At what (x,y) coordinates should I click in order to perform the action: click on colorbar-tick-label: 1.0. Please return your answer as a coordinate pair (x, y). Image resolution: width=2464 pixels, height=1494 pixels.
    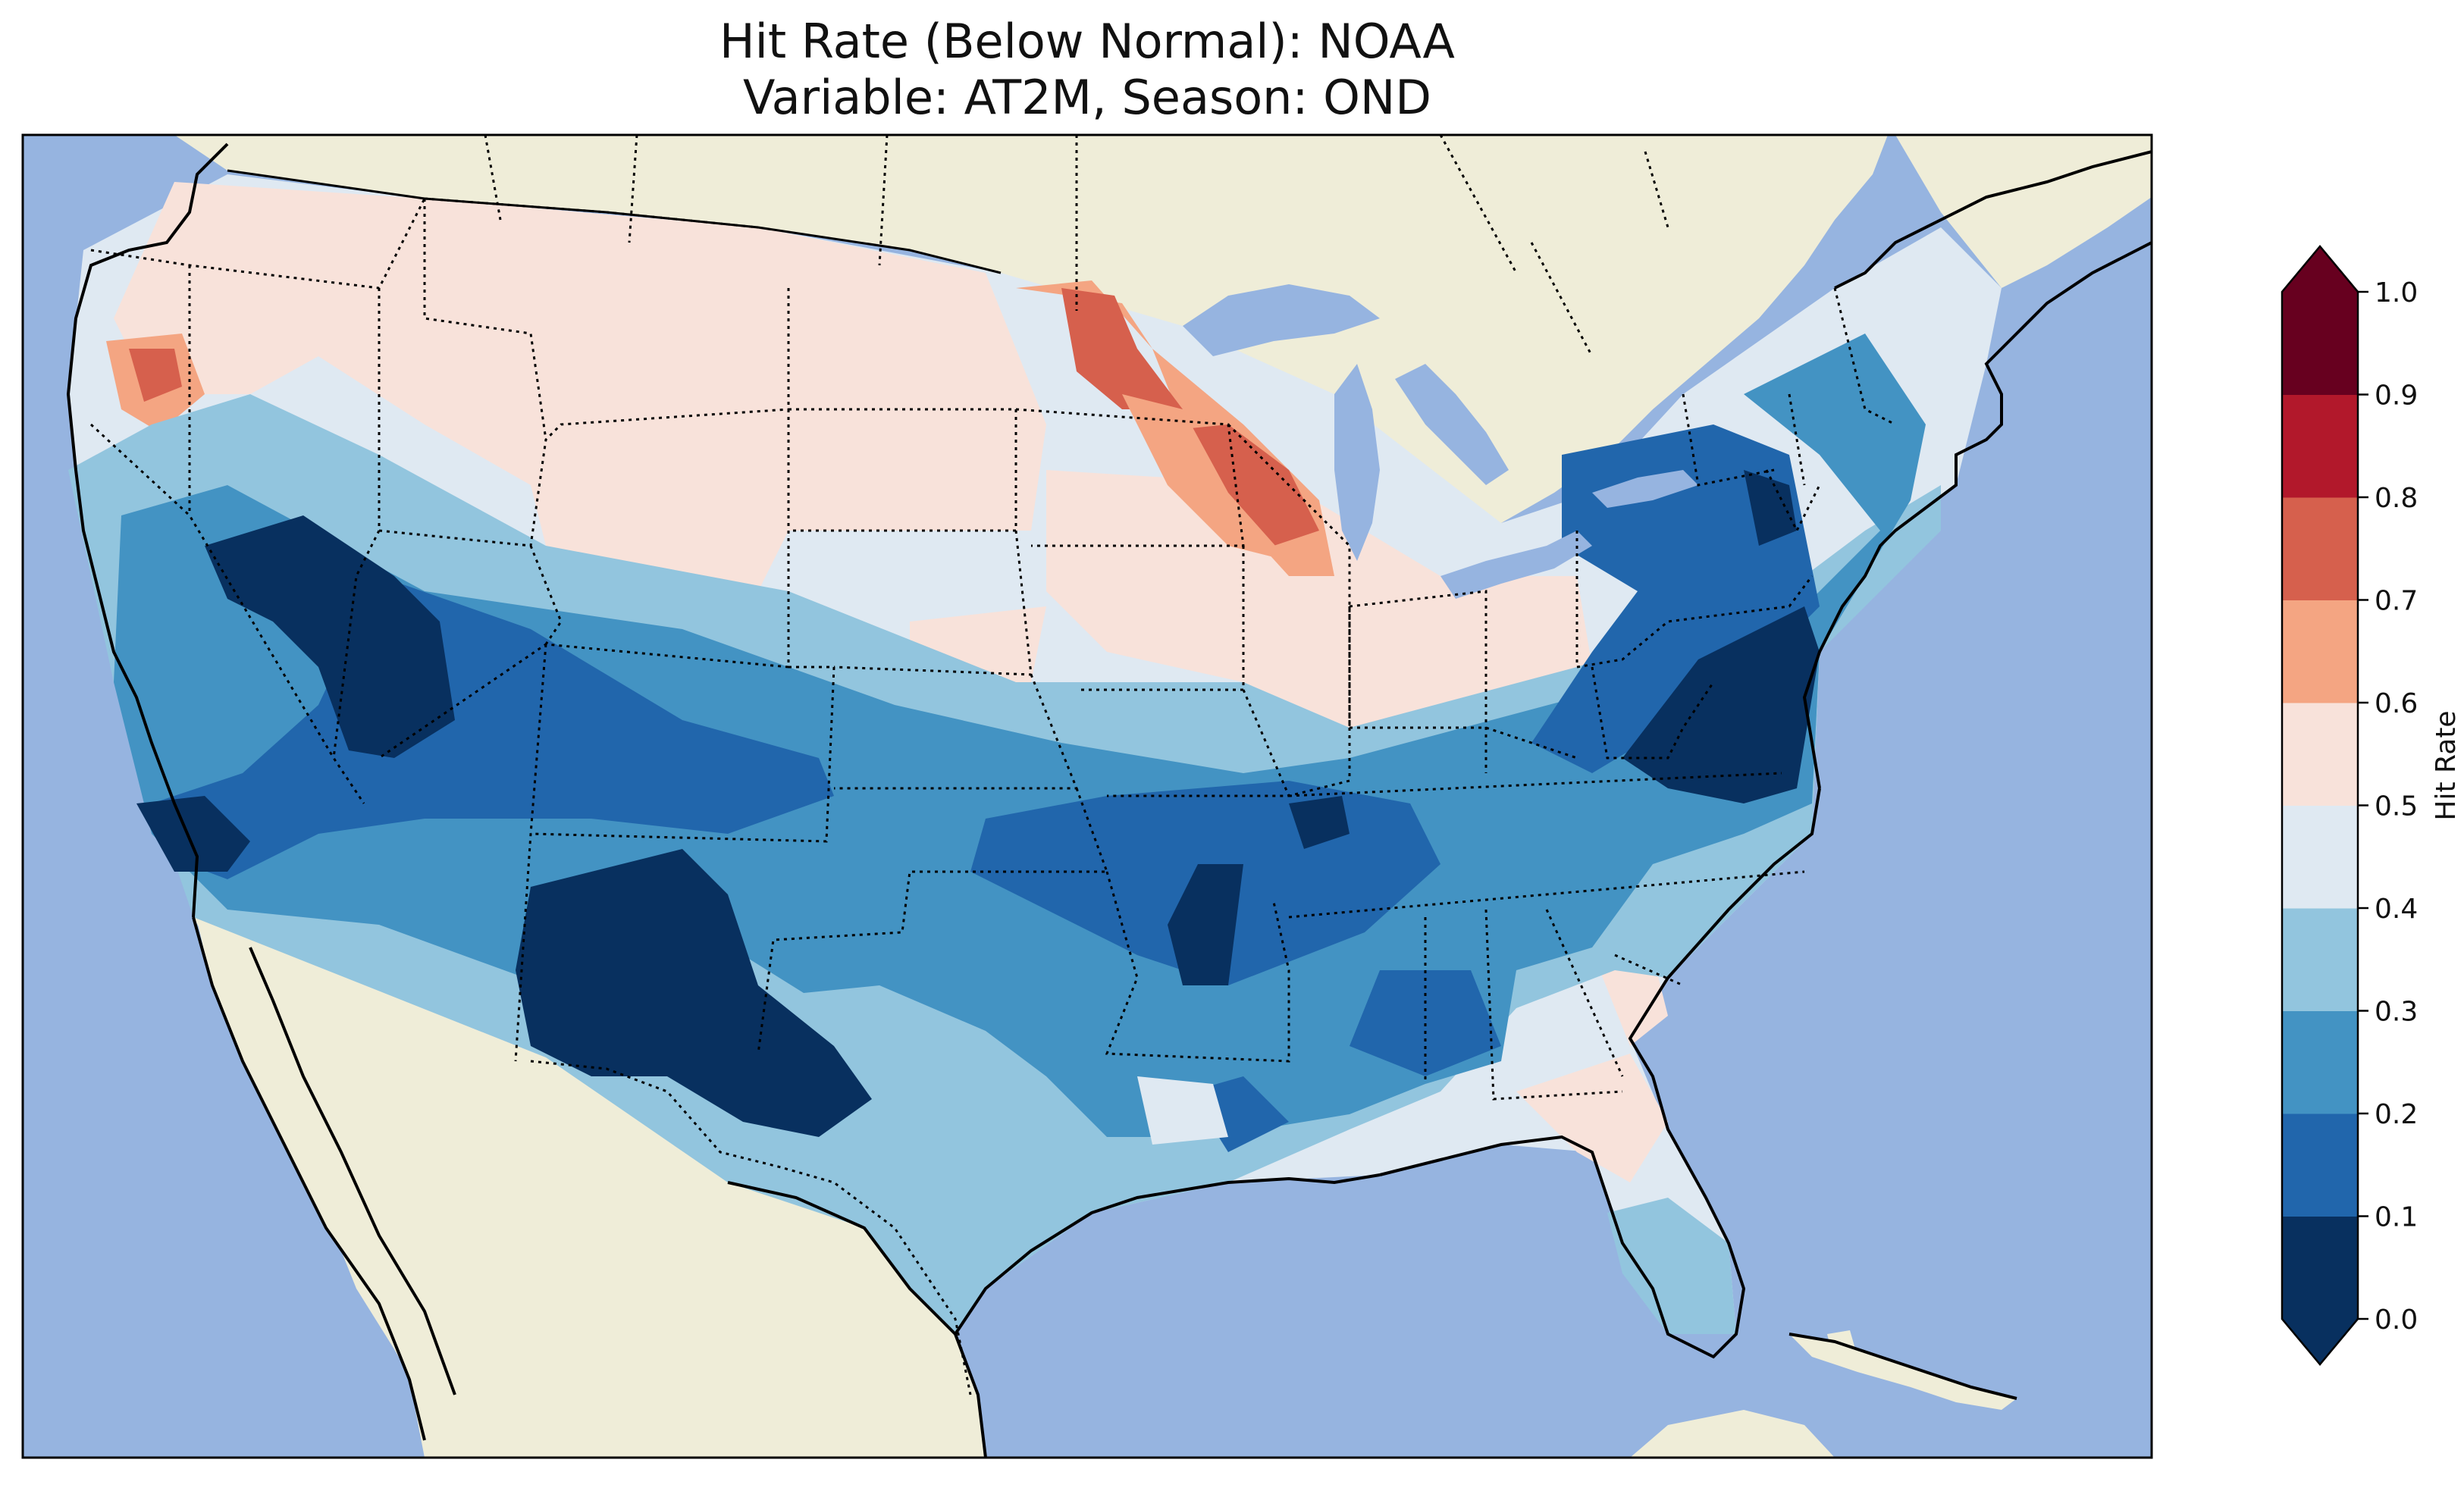
    Looking at the image, I should click on (2397, 293).